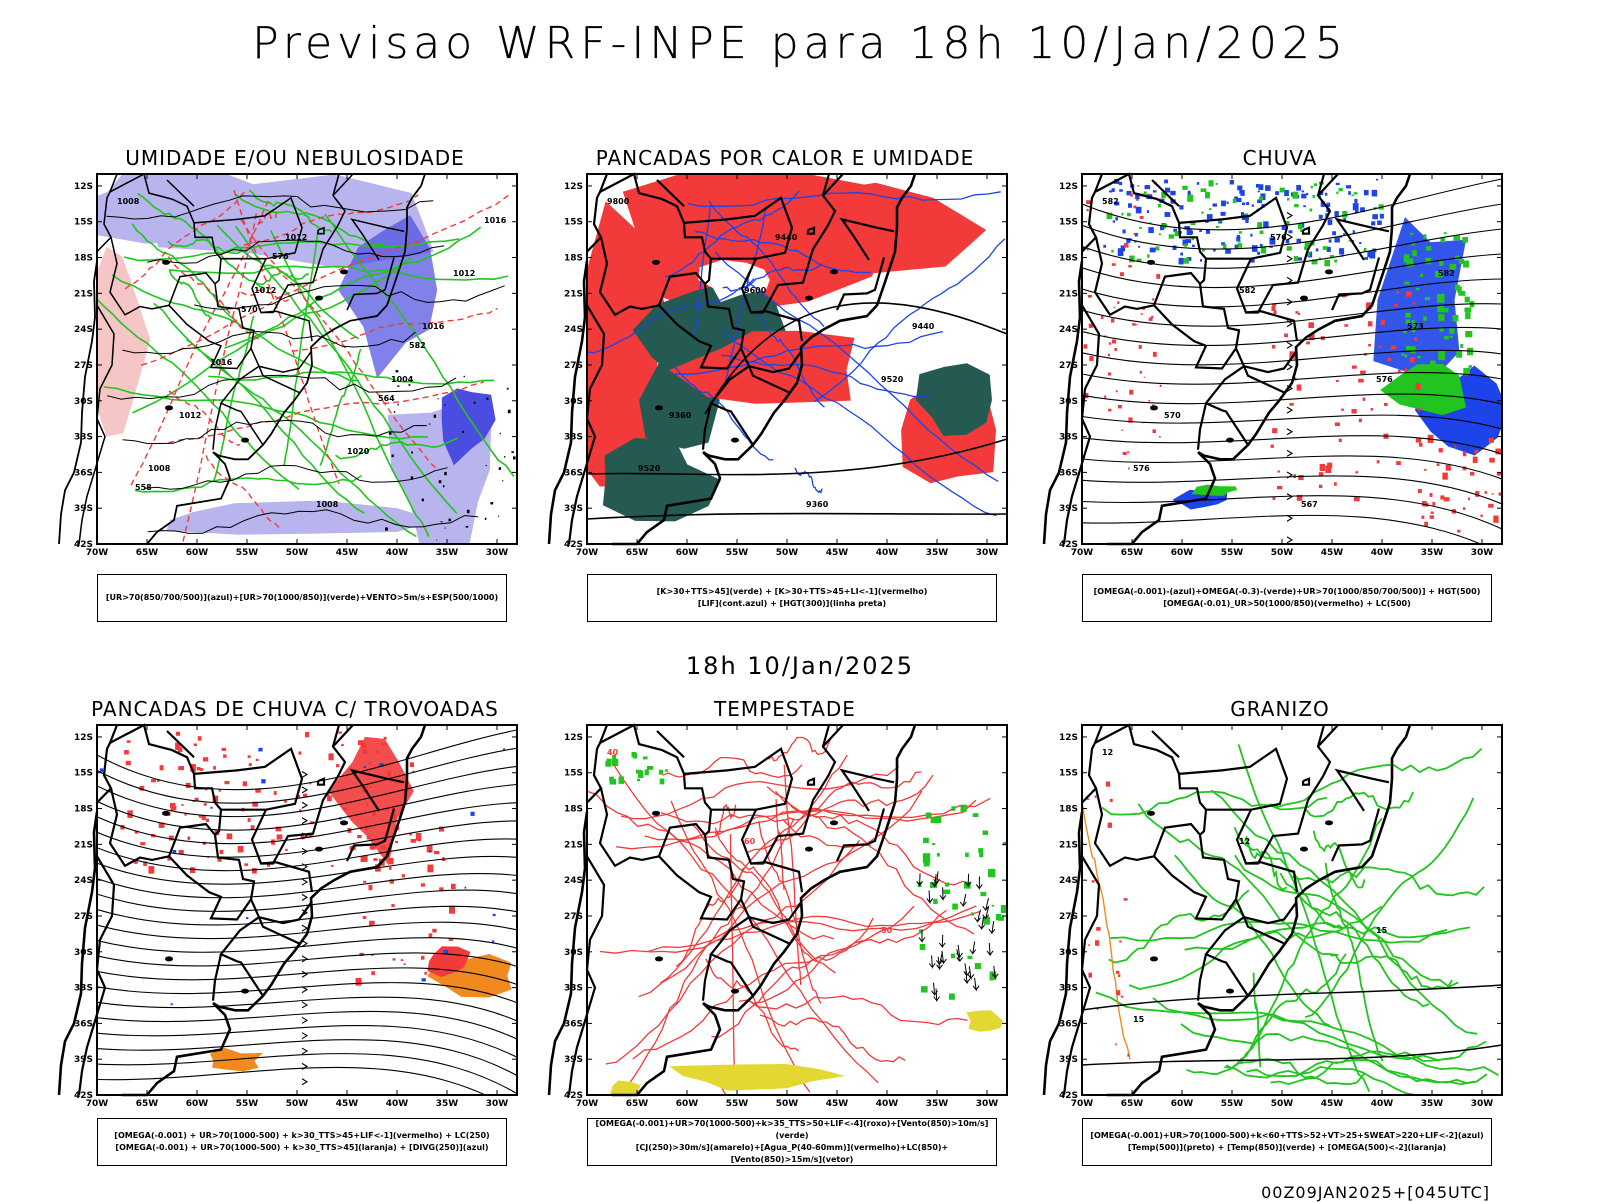 The image size is (1600, 1202). I want to click on contour-label: 9360, so click(817, 504).